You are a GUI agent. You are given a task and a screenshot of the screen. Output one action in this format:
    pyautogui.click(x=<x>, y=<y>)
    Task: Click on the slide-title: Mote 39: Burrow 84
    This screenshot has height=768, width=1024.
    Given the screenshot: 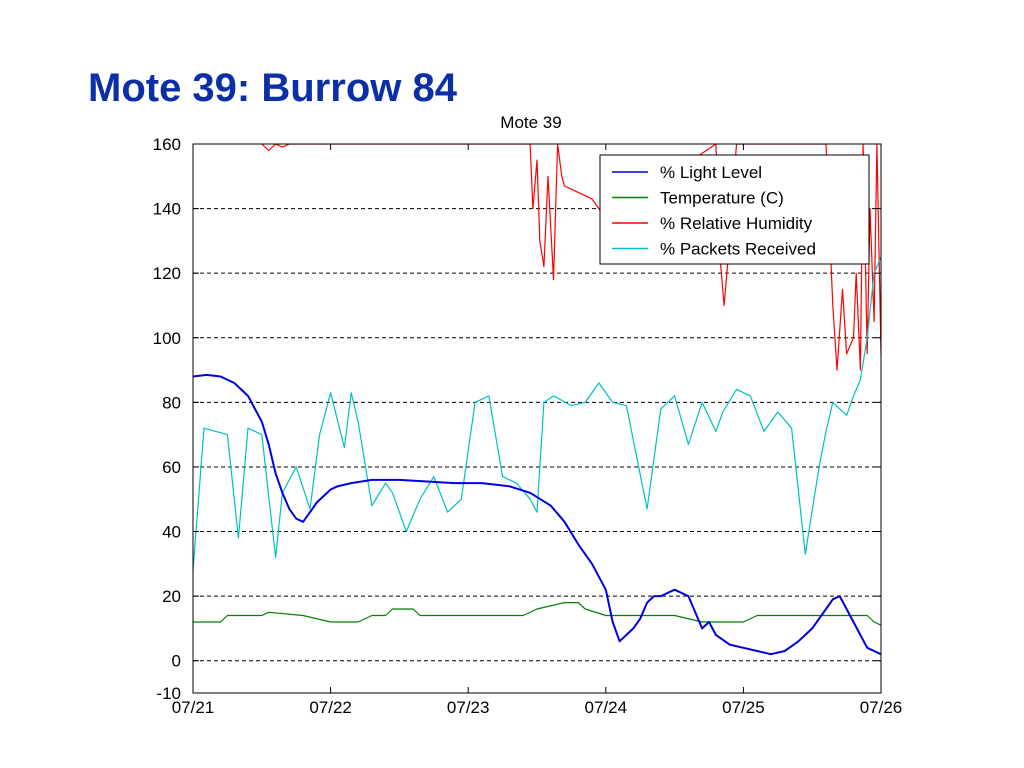 What is the action you would take?
    pyautogui.click(x=272, y=88)
    